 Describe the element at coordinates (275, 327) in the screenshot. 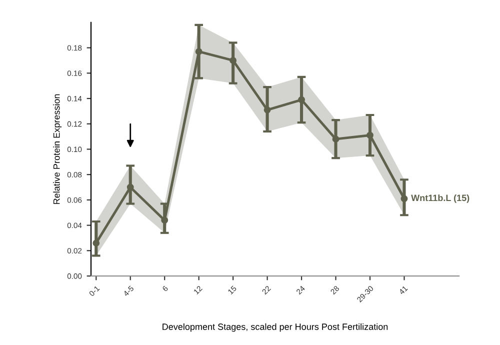

I see `x-axis-title: Development Stages, scaled per Hours Post Fertilization` at that location.